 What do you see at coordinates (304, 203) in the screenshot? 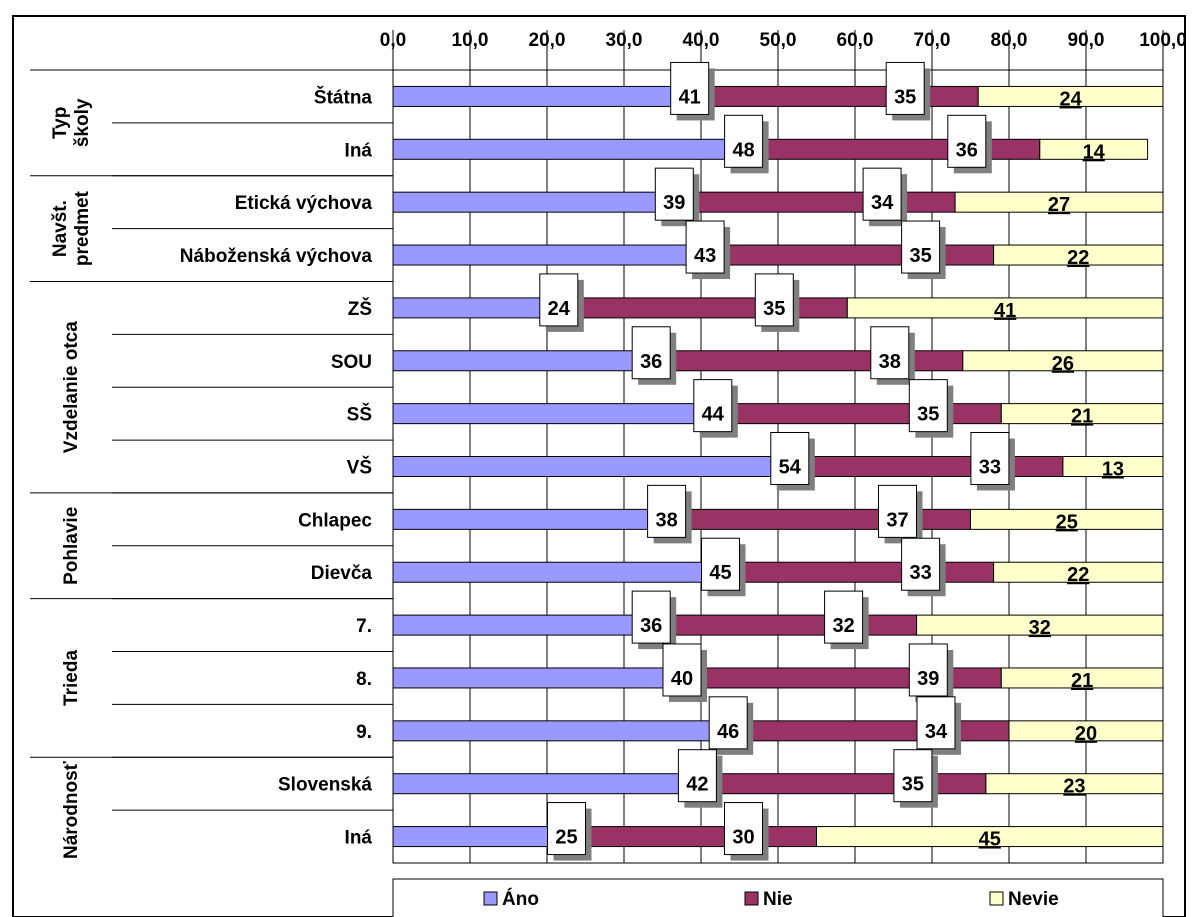
I see `row-label: Etická výchova` at bounding box center [304, 203].